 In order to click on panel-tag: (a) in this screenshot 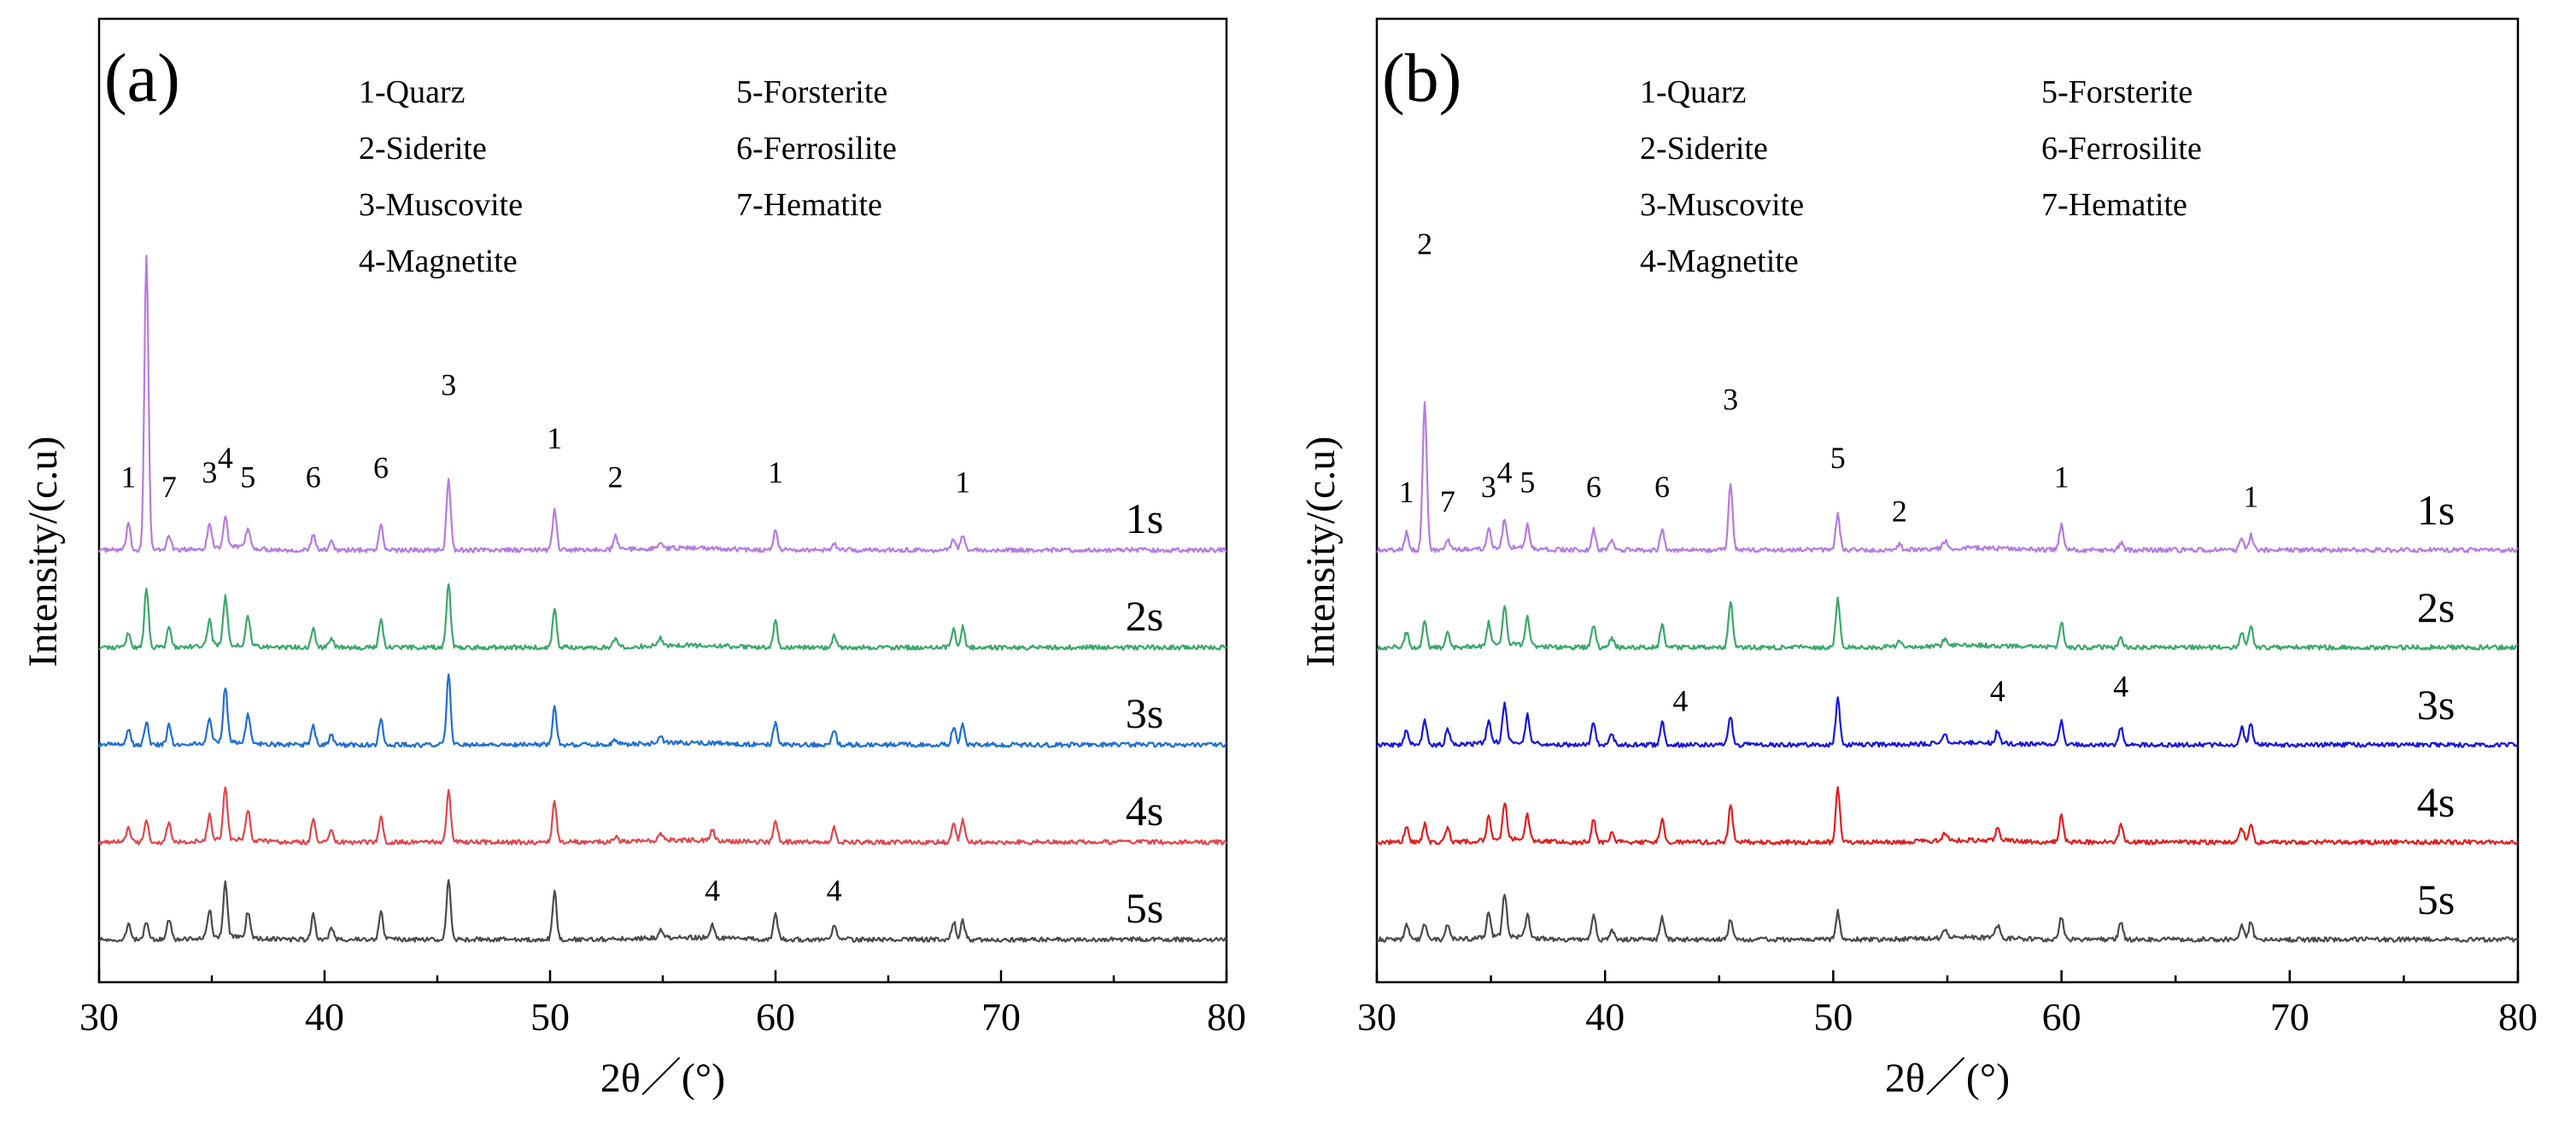, I will do `click(142, 78)`.